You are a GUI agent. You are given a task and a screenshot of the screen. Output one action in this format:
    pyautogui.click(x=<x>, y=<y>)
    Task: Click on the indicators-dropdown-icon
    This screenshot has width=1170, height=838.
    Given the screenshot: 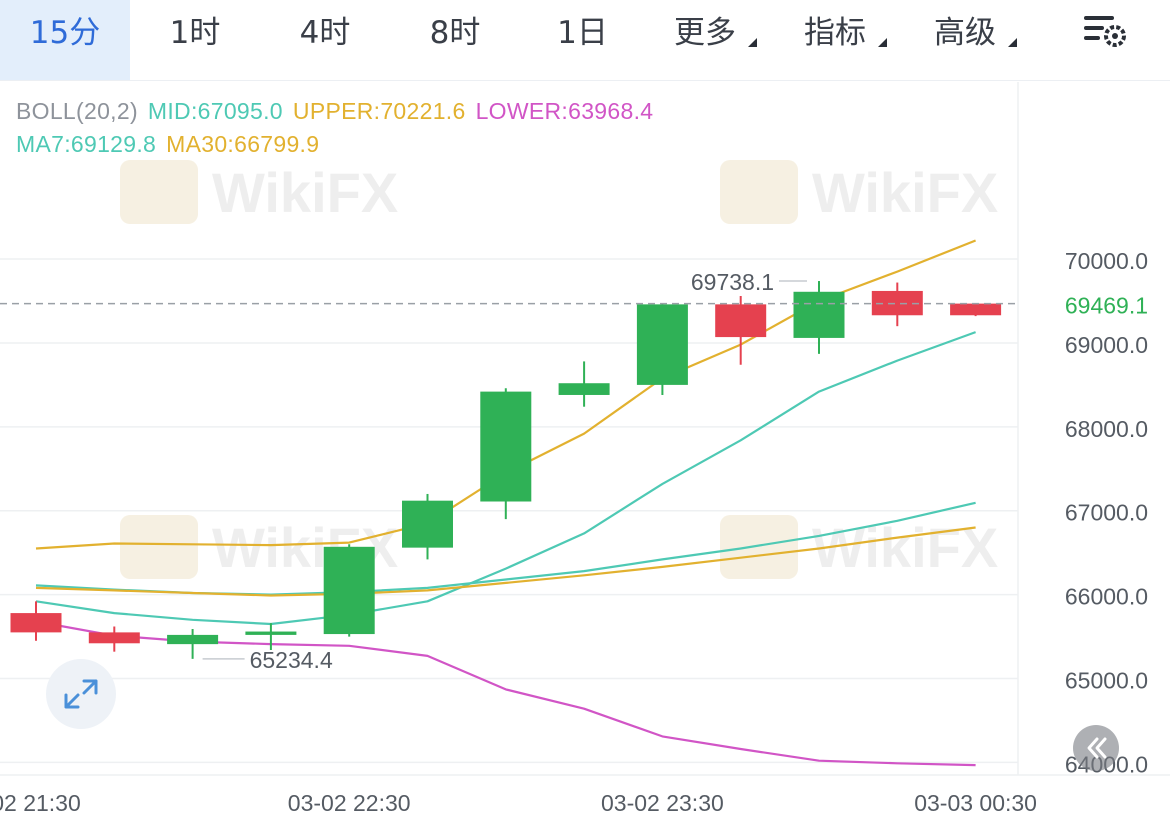 What is the action you would take?
    pyautogui.click(x=882, y=42)
    